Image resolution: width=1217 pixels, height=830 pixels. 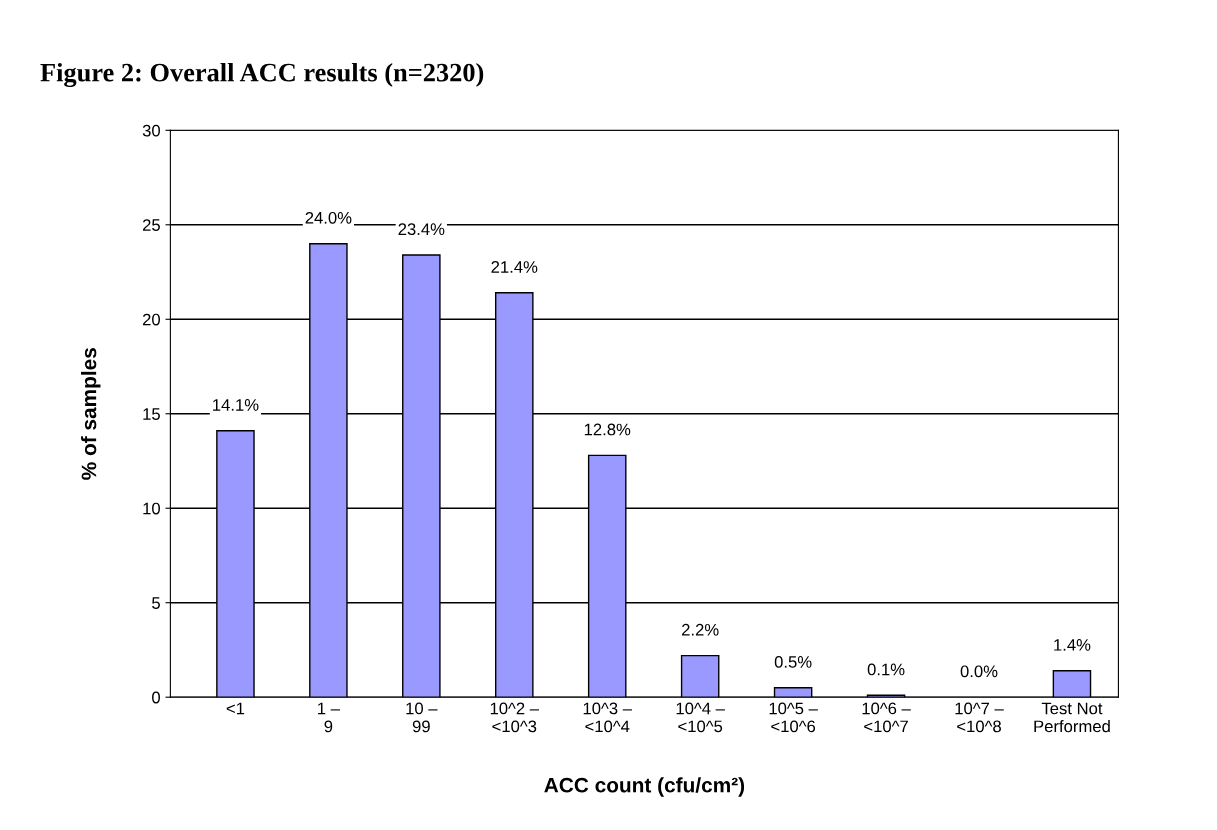 What do you see at coordinates (151, 319) in the screenshot?
I see `y-tick-label: 20` at bounding box center [151, 319].